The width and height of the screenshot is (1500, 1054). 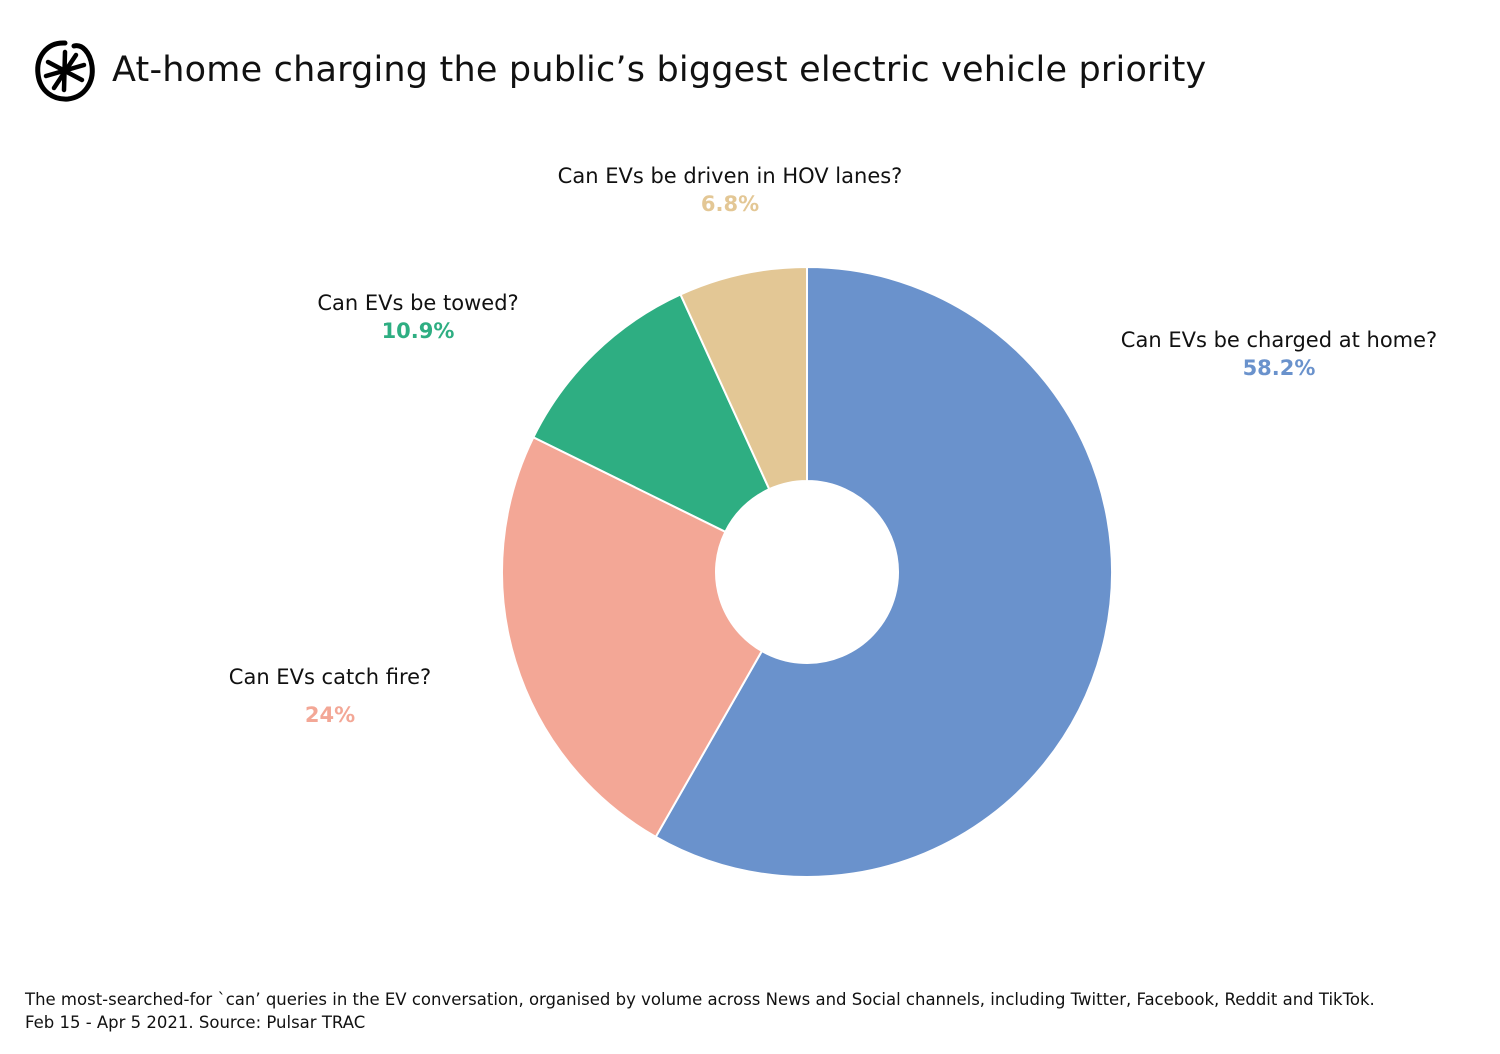 I want to click on label-slice-0: Can EVs be charged at home? 58.2%, so click(x=1279, y=354).